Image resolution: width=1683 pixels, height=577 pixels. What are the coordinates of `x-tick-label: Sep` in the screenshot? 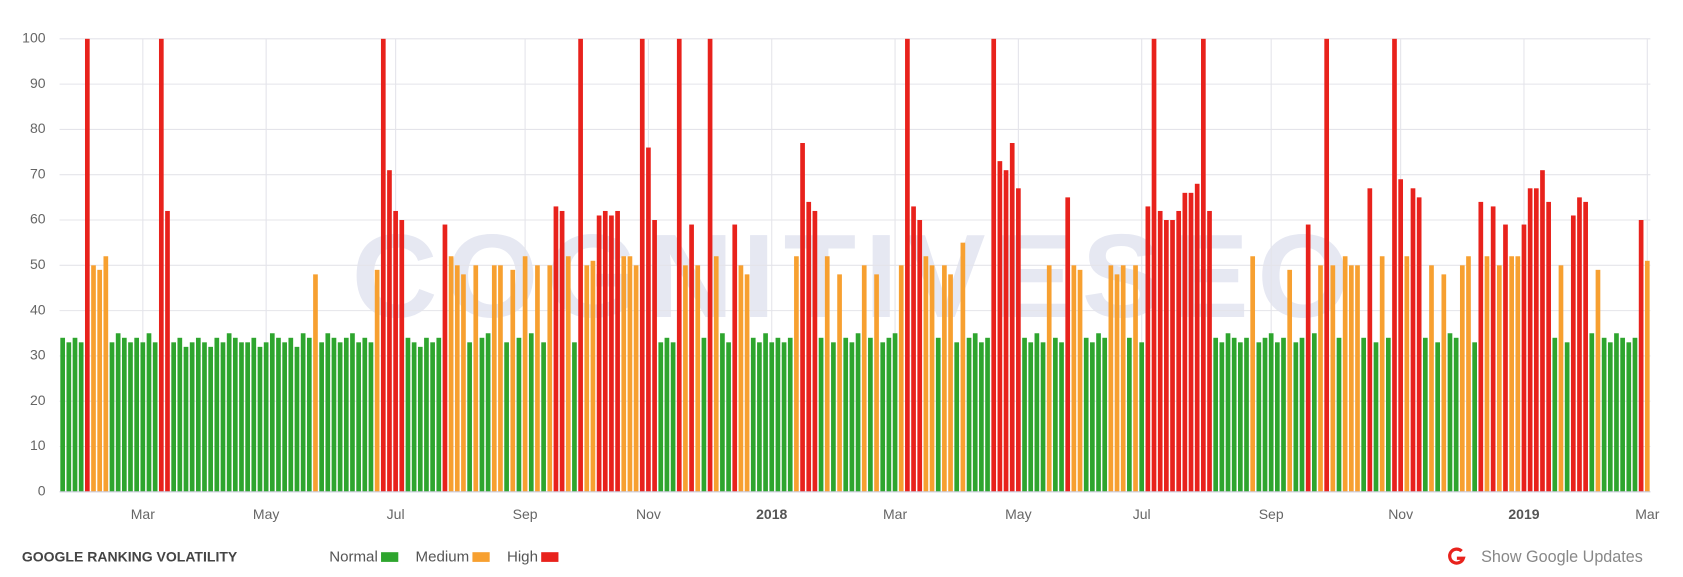 It's located at (1271, 514).